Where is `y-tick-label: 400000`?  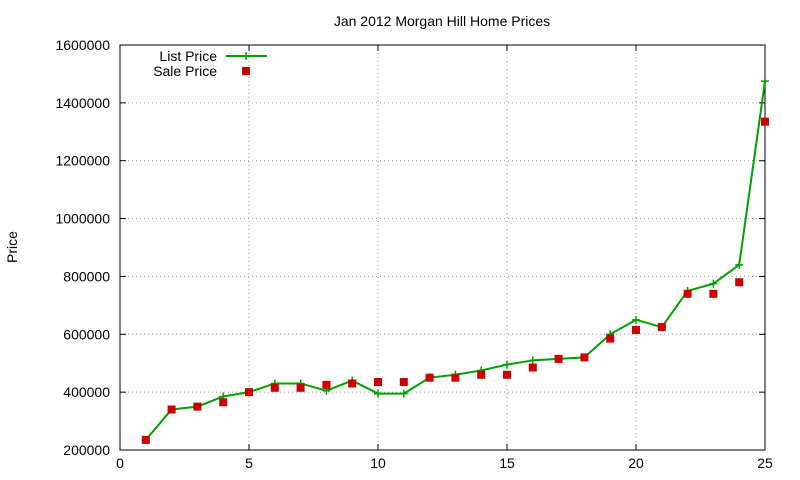 y-tick-label: 400000 is located at coordinates (86, 392).